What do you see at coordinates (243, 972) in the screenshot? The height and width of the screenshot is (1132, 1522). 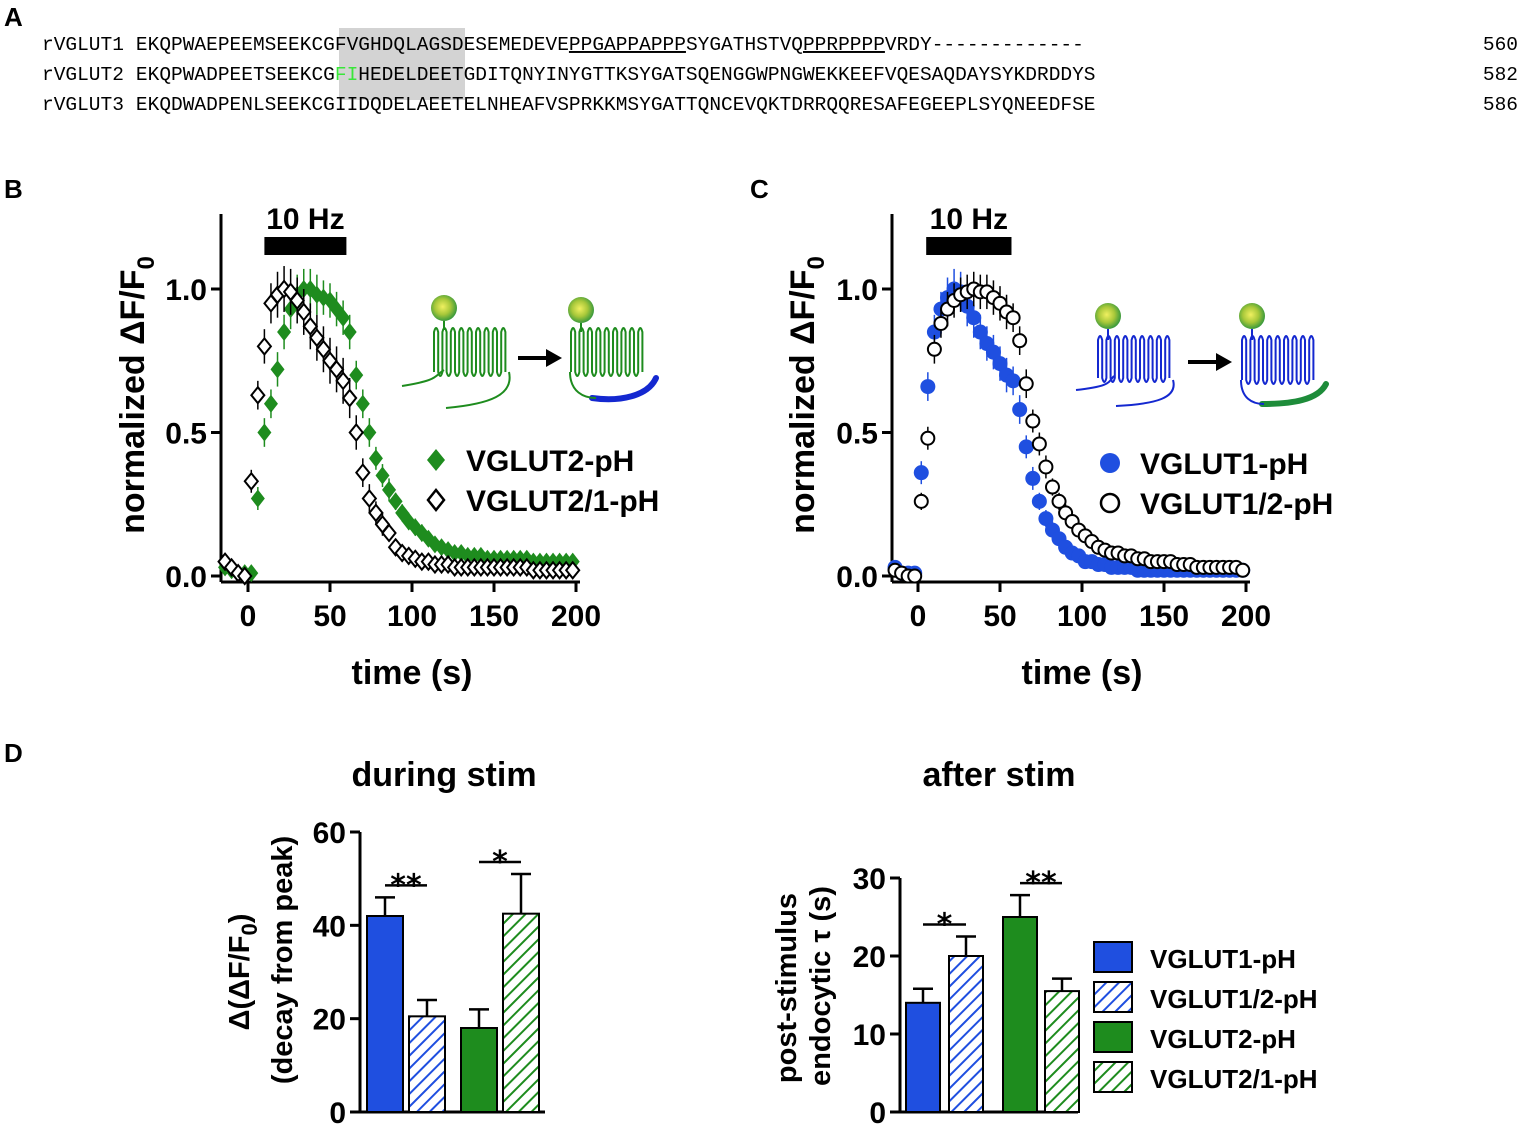 I see `y-axis-title: Δ(ΔF/F0)` at bounding box center [243, 972].